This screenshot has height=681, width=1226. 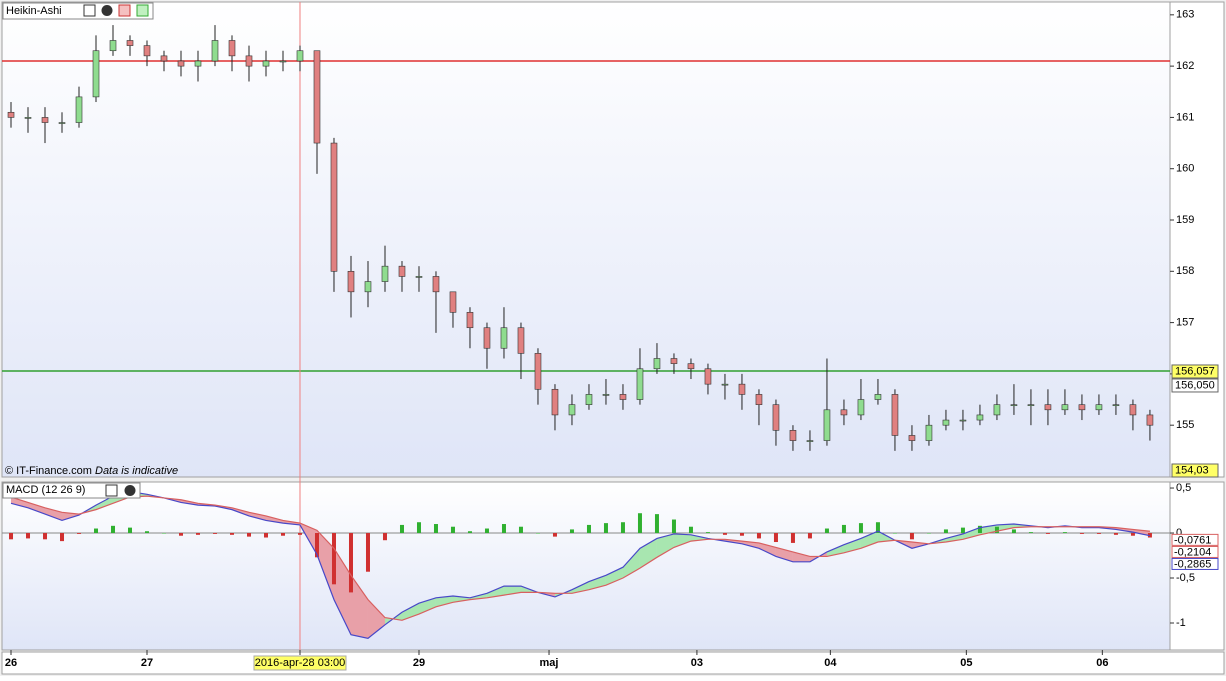 I want to click on add-icon, so click(x=124, y=10).